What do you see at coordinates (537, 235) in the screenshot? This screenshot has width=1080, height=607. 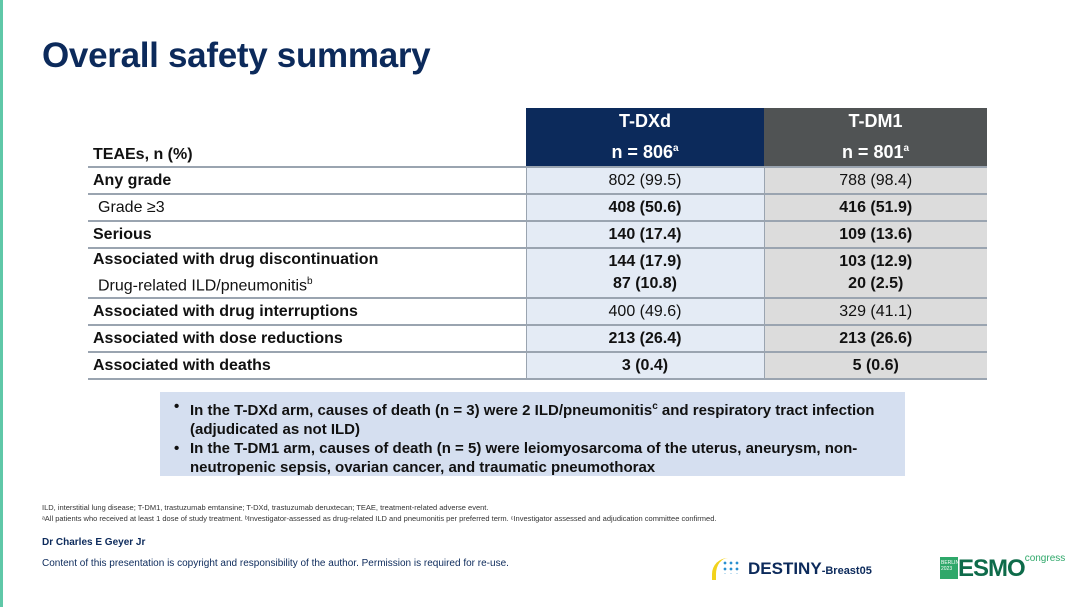 I see `table-row: Serious 140 (17.4) 109 (13.6)` at bounding box center [537, 235].